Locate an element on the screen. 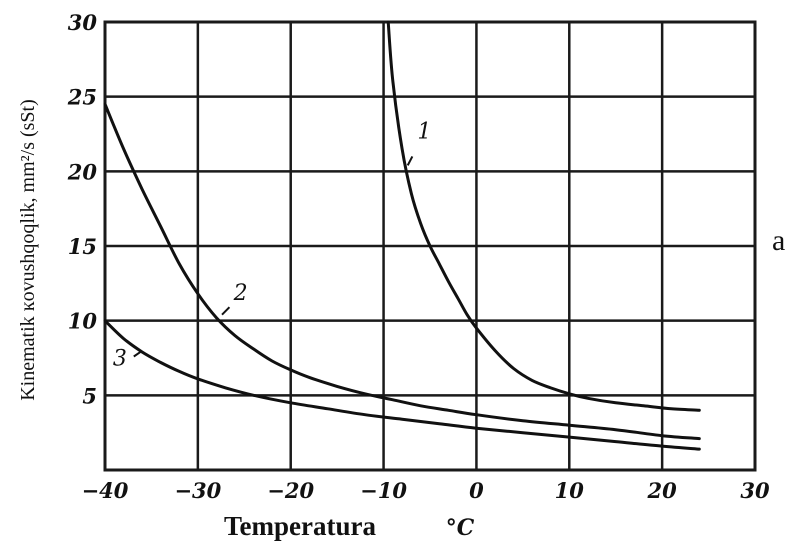 This screenshot has width=811, height=546. y-tick-label: 15 is located at coordinates (82, 246).